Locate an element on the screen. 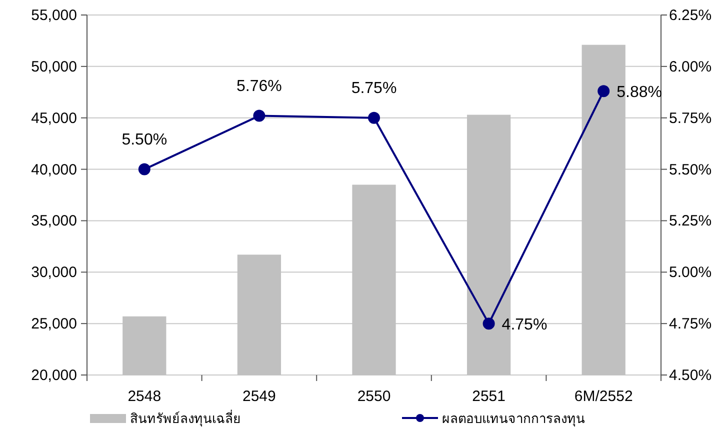 The width and height of the screenshot is (725, 430). y-tick-label: 55,000 is located at coordinates (54, 15).